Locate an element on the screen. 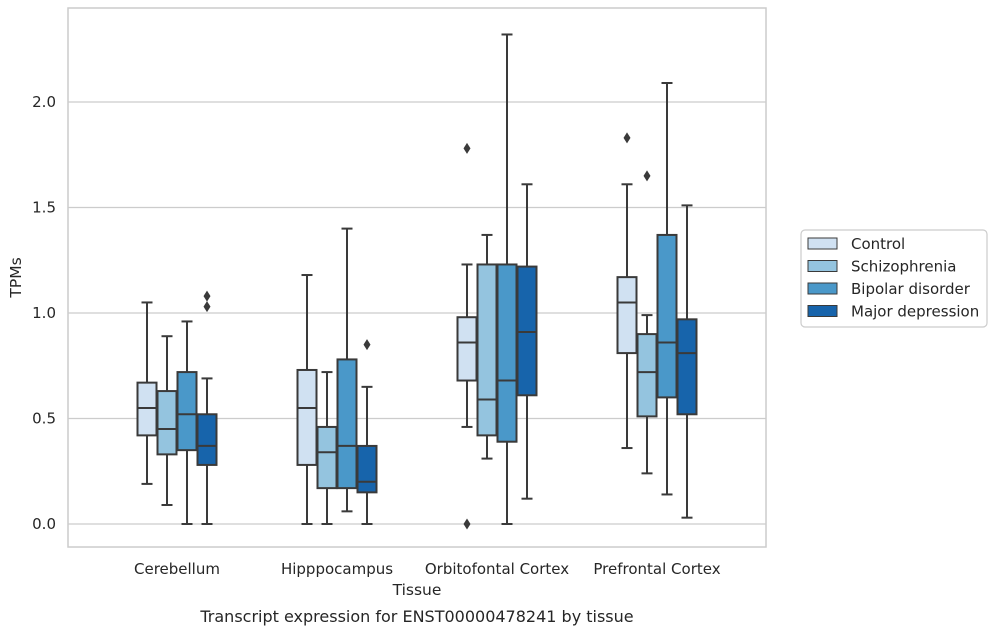 Image resolution: width=997 pixels, height=634 pixels. y-tick-labels: 0.0 0.5 1.0 1.5 2.0 is located at coordinates (44, 313).